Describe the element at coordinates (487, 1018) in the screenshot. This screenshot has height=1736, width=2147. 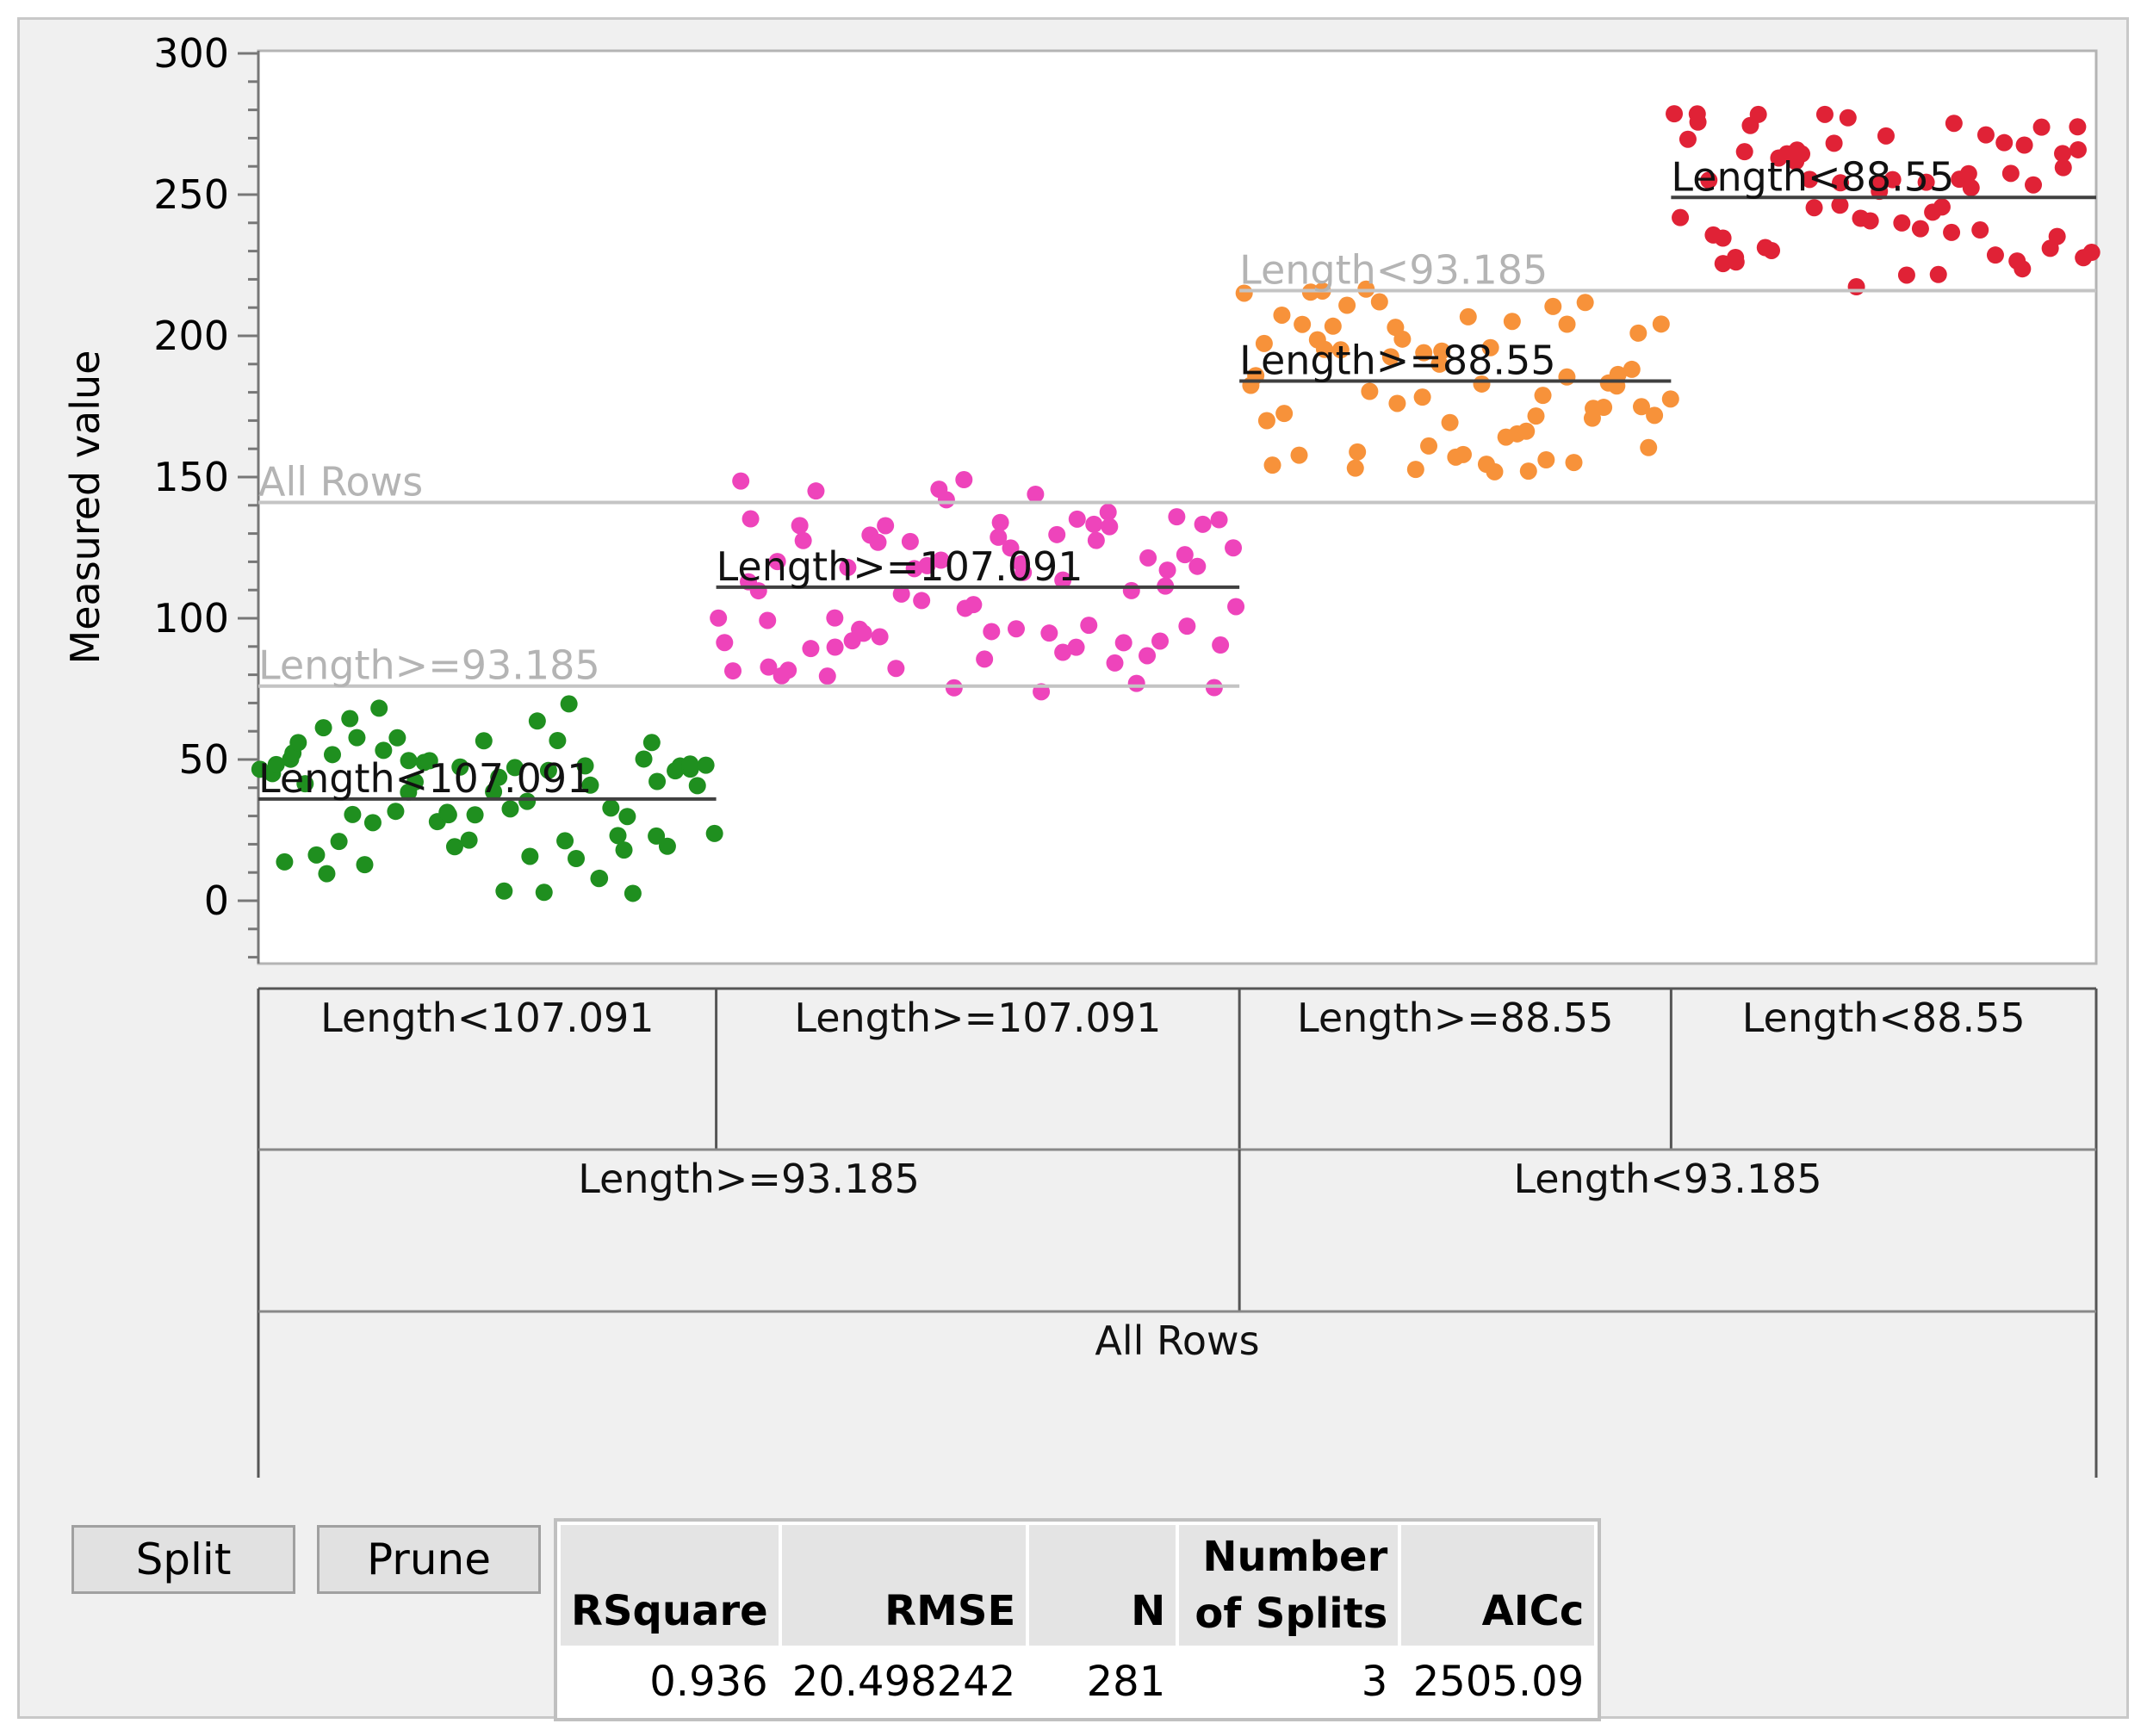
I see `tree-node-label: Length<107.091` at that location.